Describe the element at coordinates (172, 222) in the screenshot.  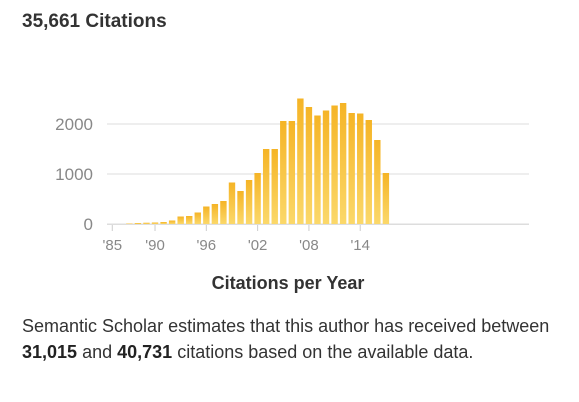
I see `bar-1992` at that location.